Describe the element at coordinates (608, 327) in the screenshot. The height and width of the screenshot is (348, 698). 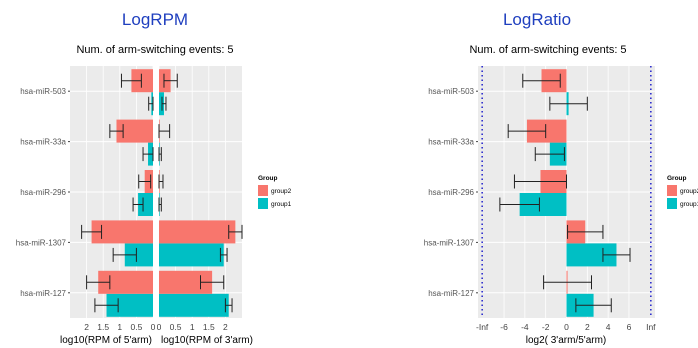
I see `right-x-tick: 4` at that location.